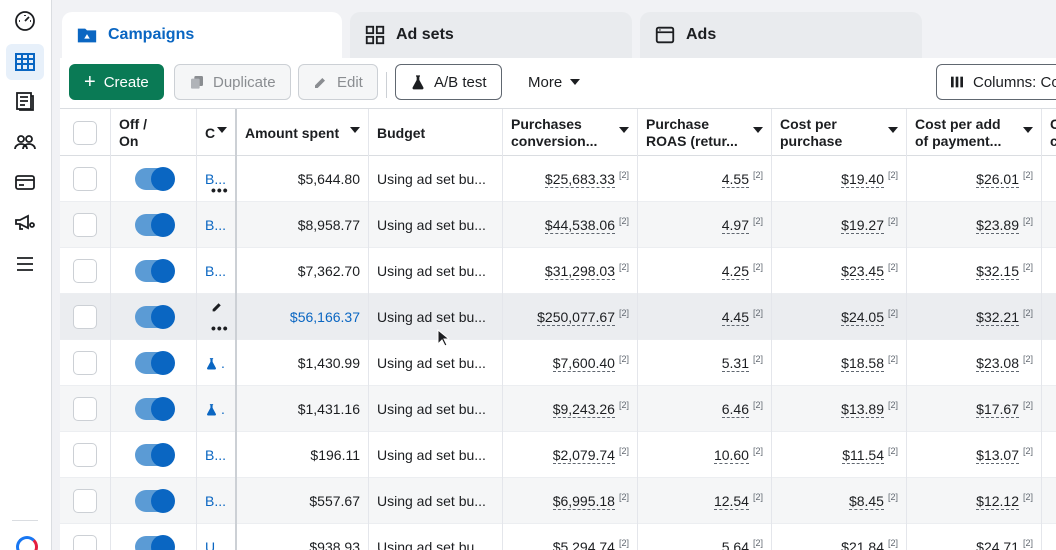 The width and height of the screenshot is (1056, 550). Describe the element at coordinates (583, 455) in the screenshot. I see `purchases-value: $2,079.74` at that location.